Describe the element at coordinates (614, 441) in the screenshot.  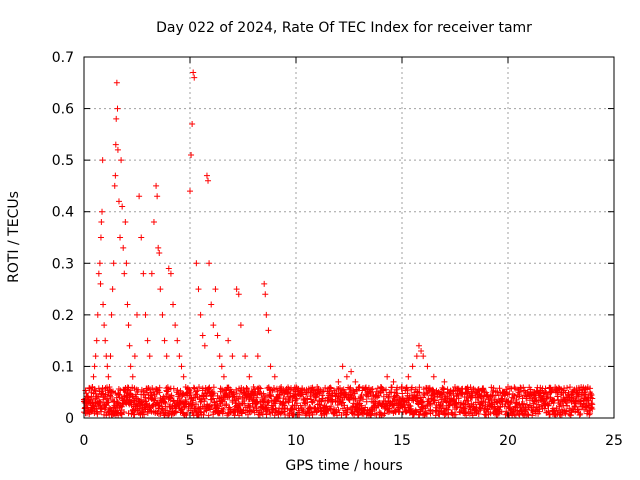
I see `x-tick-label: 25` at that location.